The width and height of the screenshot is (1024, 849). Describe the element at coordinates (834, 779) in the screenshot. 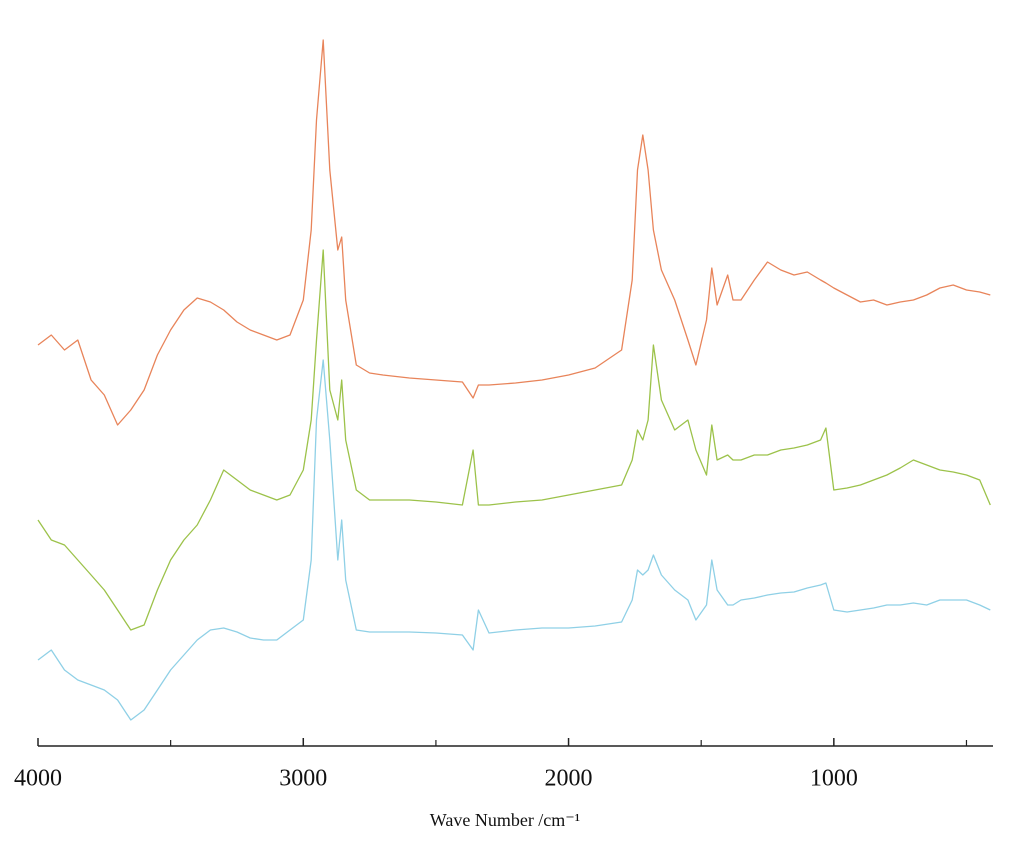

I see `x-tick-label: 1000` at that location.